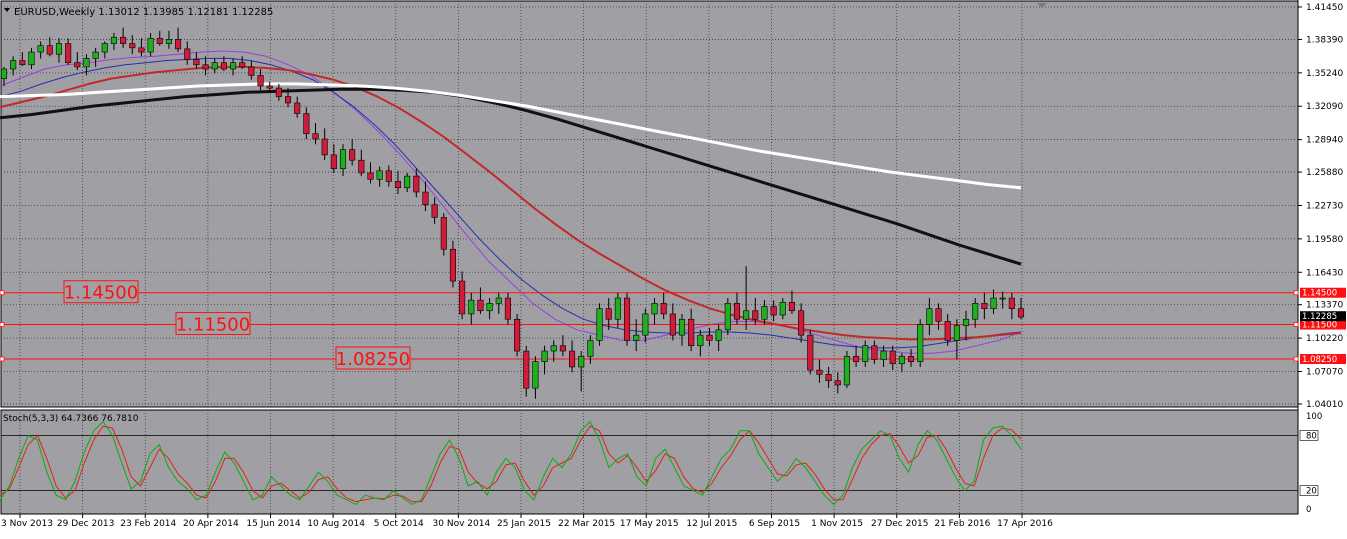 The height and width of the screenshot is (539, 1347). I want to click on stoch-main-line, so click(511, 463).